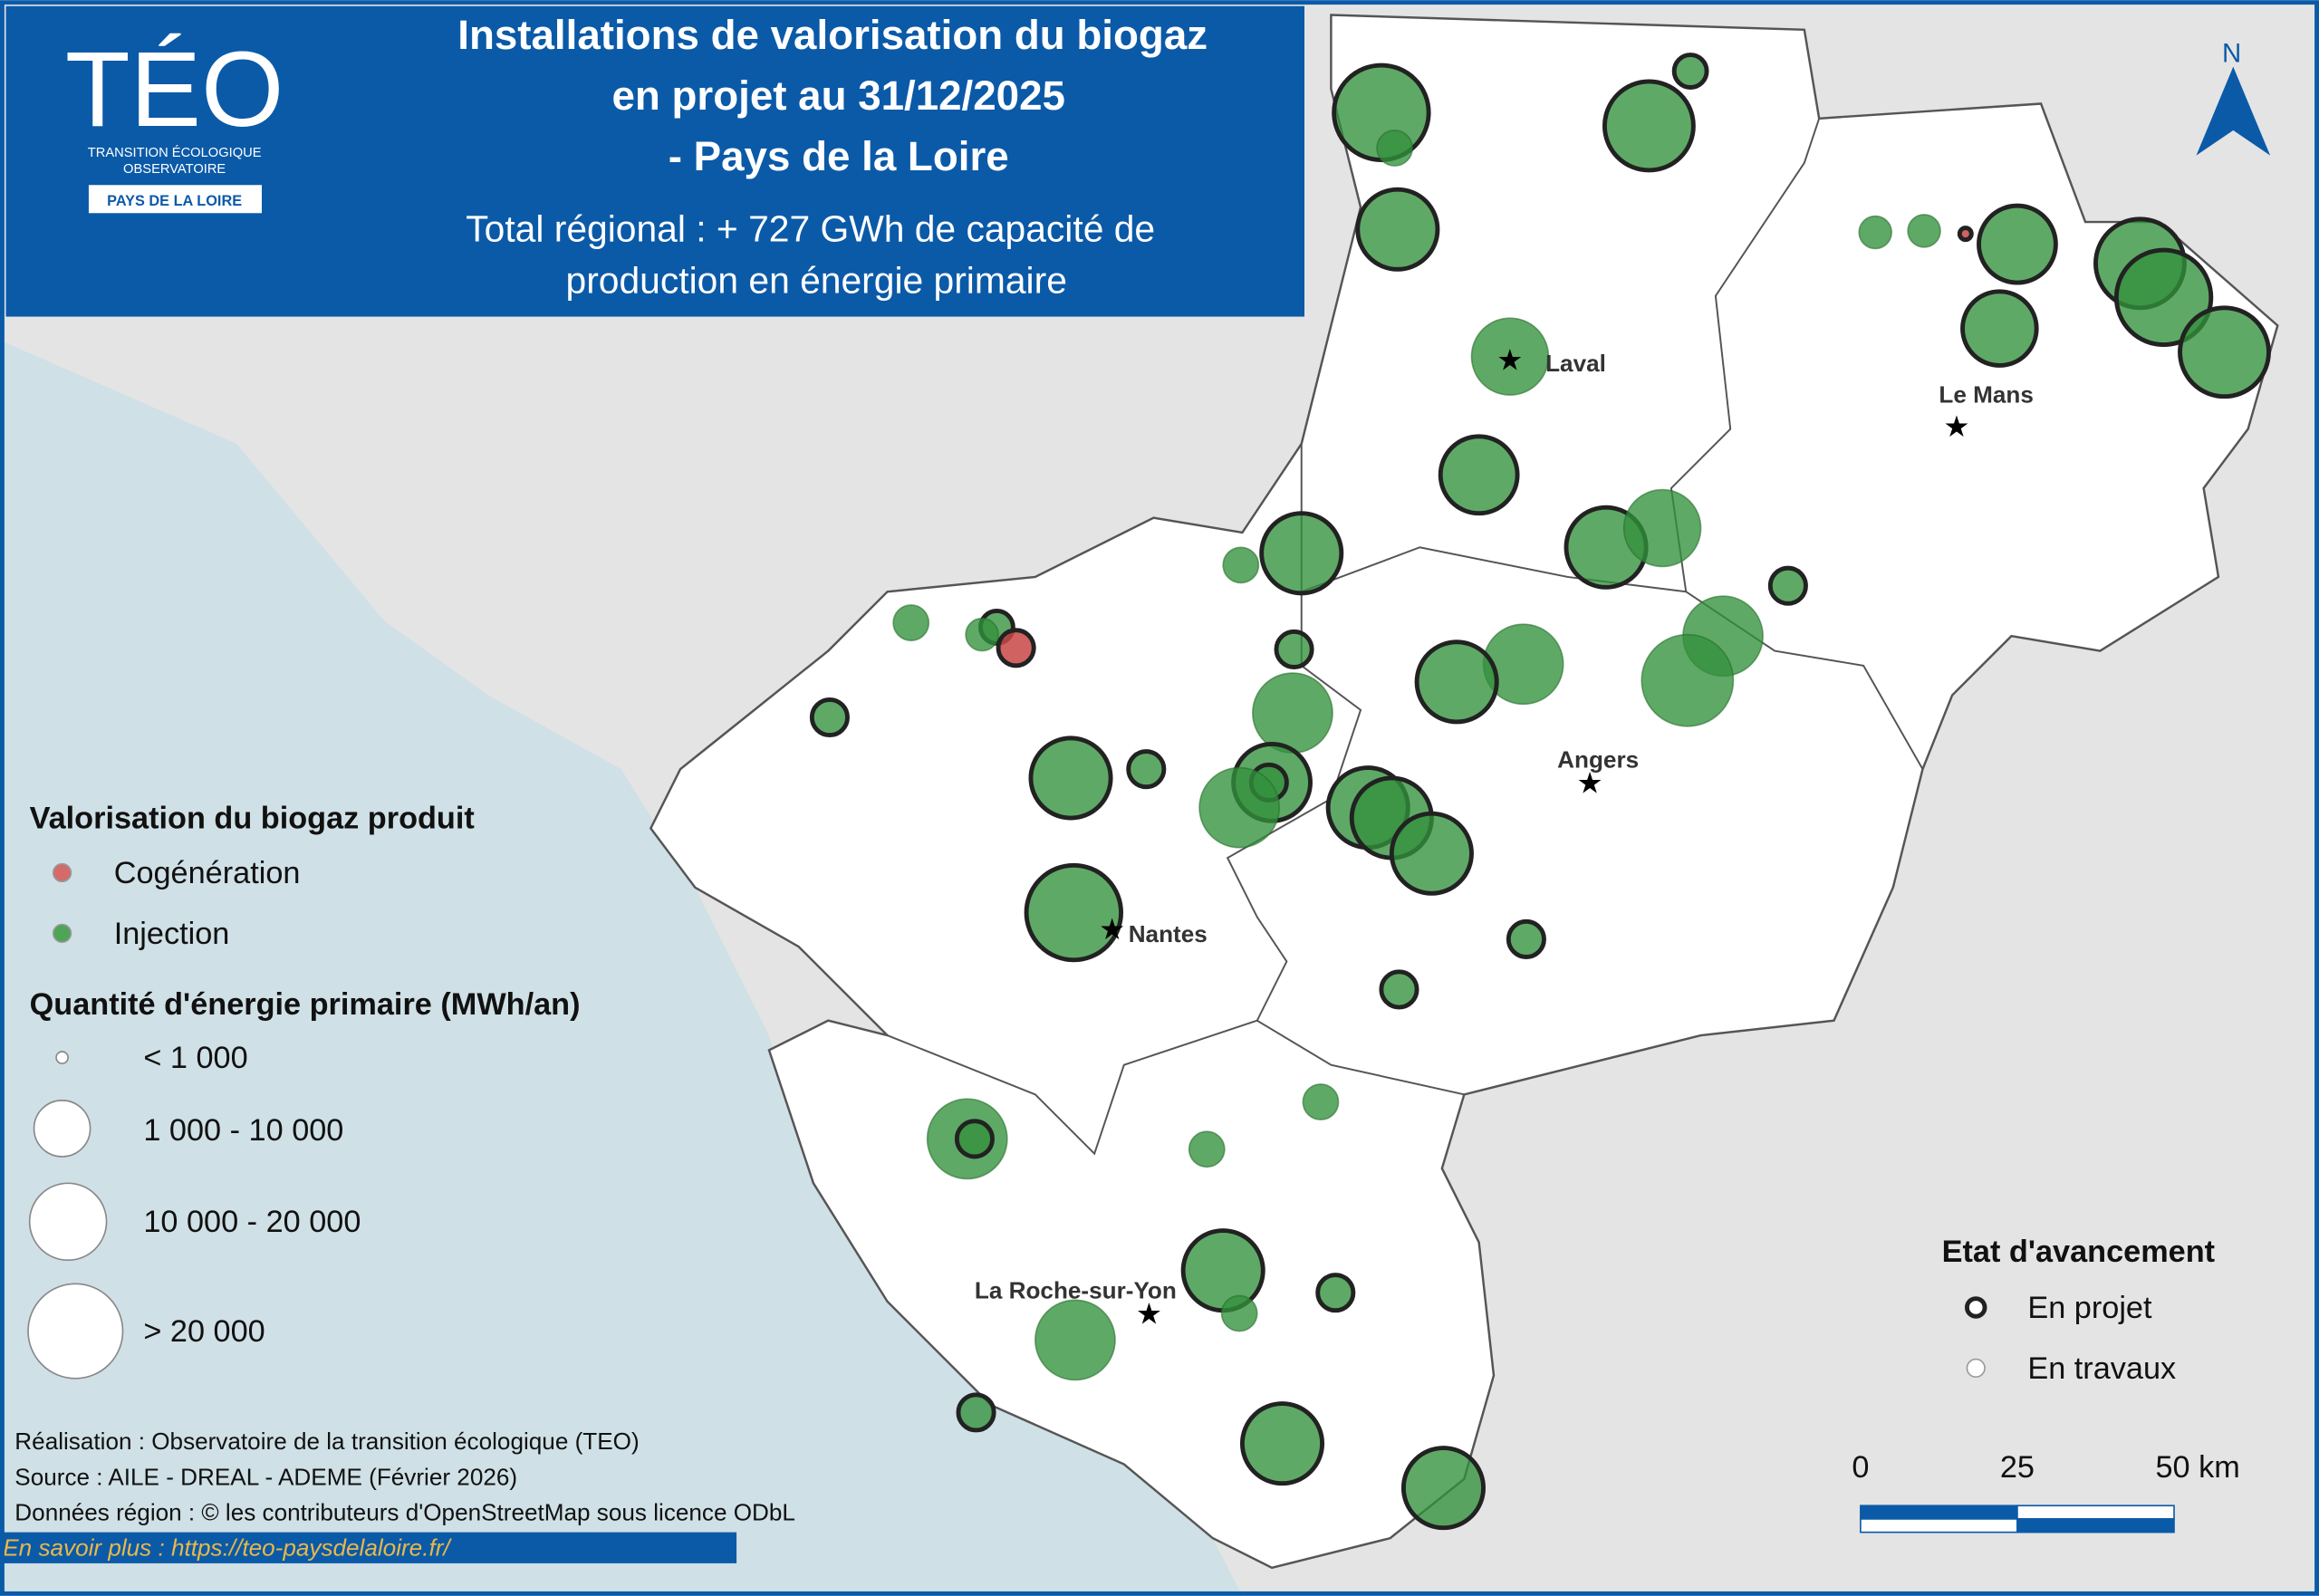 This screenshot has width=2319, height=1596. I want to click on logo-badge, so click(175, 199).